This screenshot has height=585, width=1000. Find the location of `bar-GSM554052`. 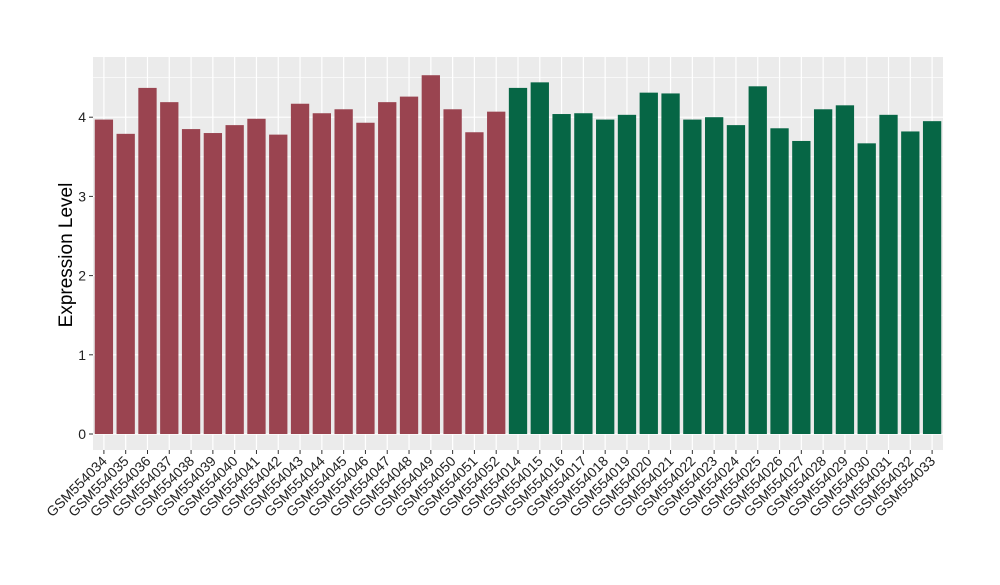

bar-GSM554052 is located at coordinates (496, 272).